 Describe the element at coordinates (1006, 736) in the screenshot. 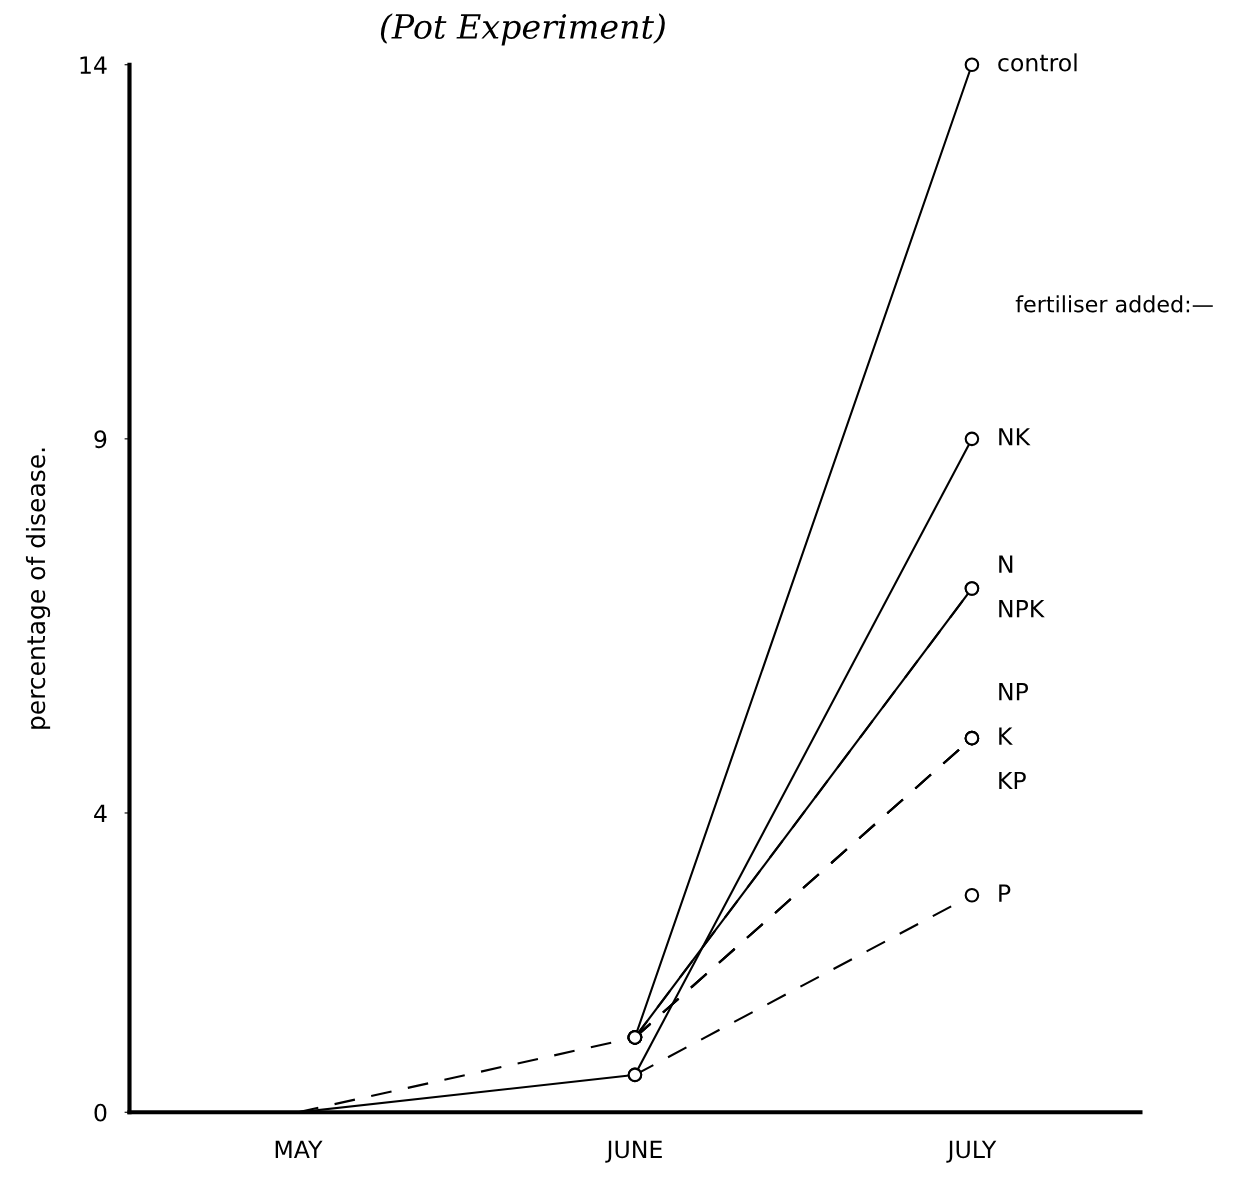

I see `series-label: K` at that location.